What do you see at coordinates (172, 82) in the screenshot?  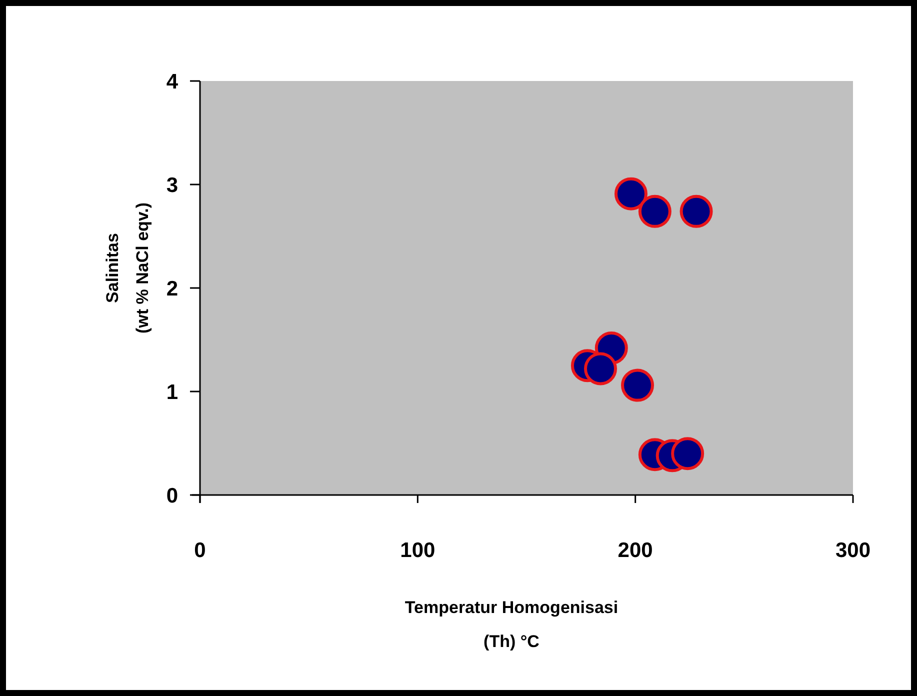 I see `y-tick-label: 4` at bounding box center [172, 82].